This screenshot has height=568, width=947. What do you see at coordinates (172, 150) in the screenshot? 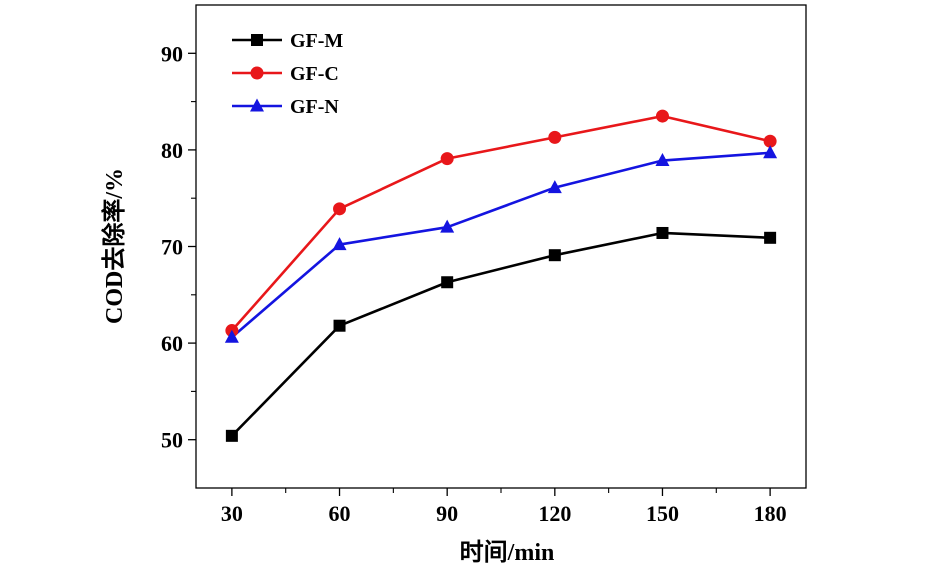
I see `y-tick-label: 80` at bounding box center [172, 150].